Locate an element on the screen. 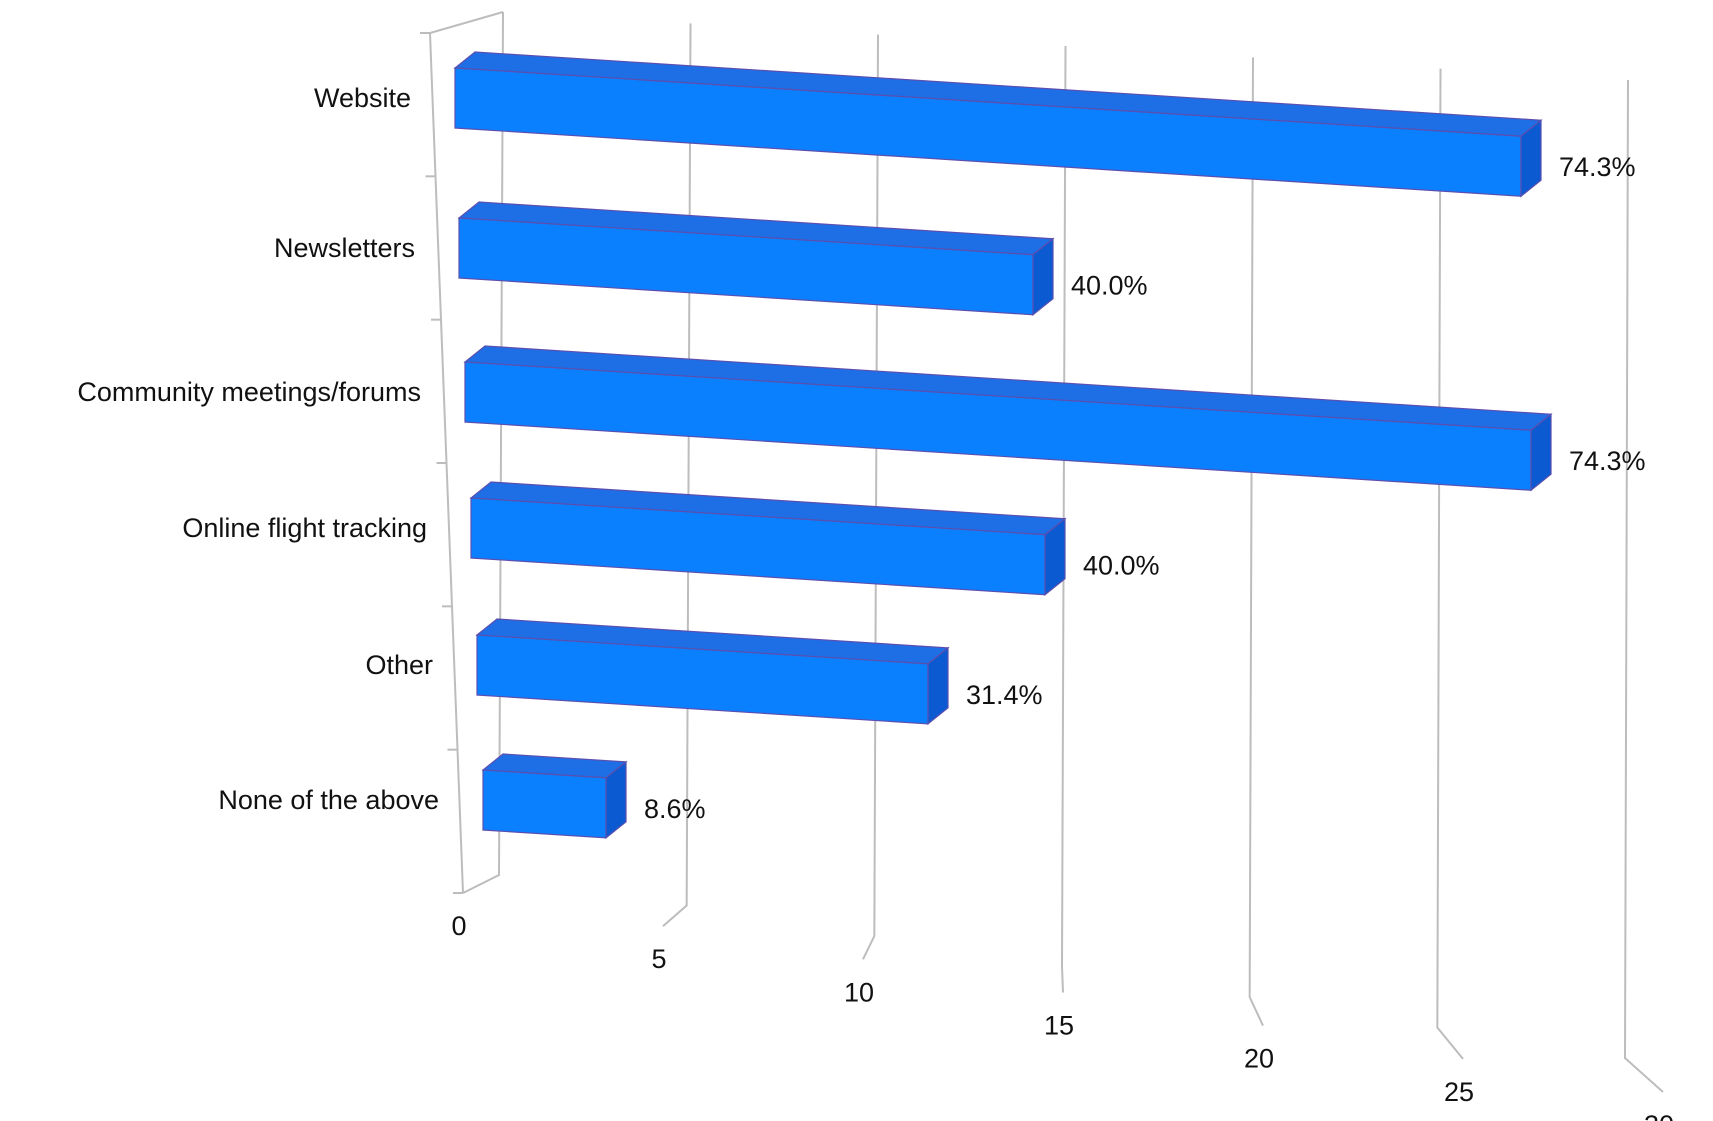 The height and width of the screenshot is (1121, 1713). data-label: 8.6% is located at coordinates (675, 809).